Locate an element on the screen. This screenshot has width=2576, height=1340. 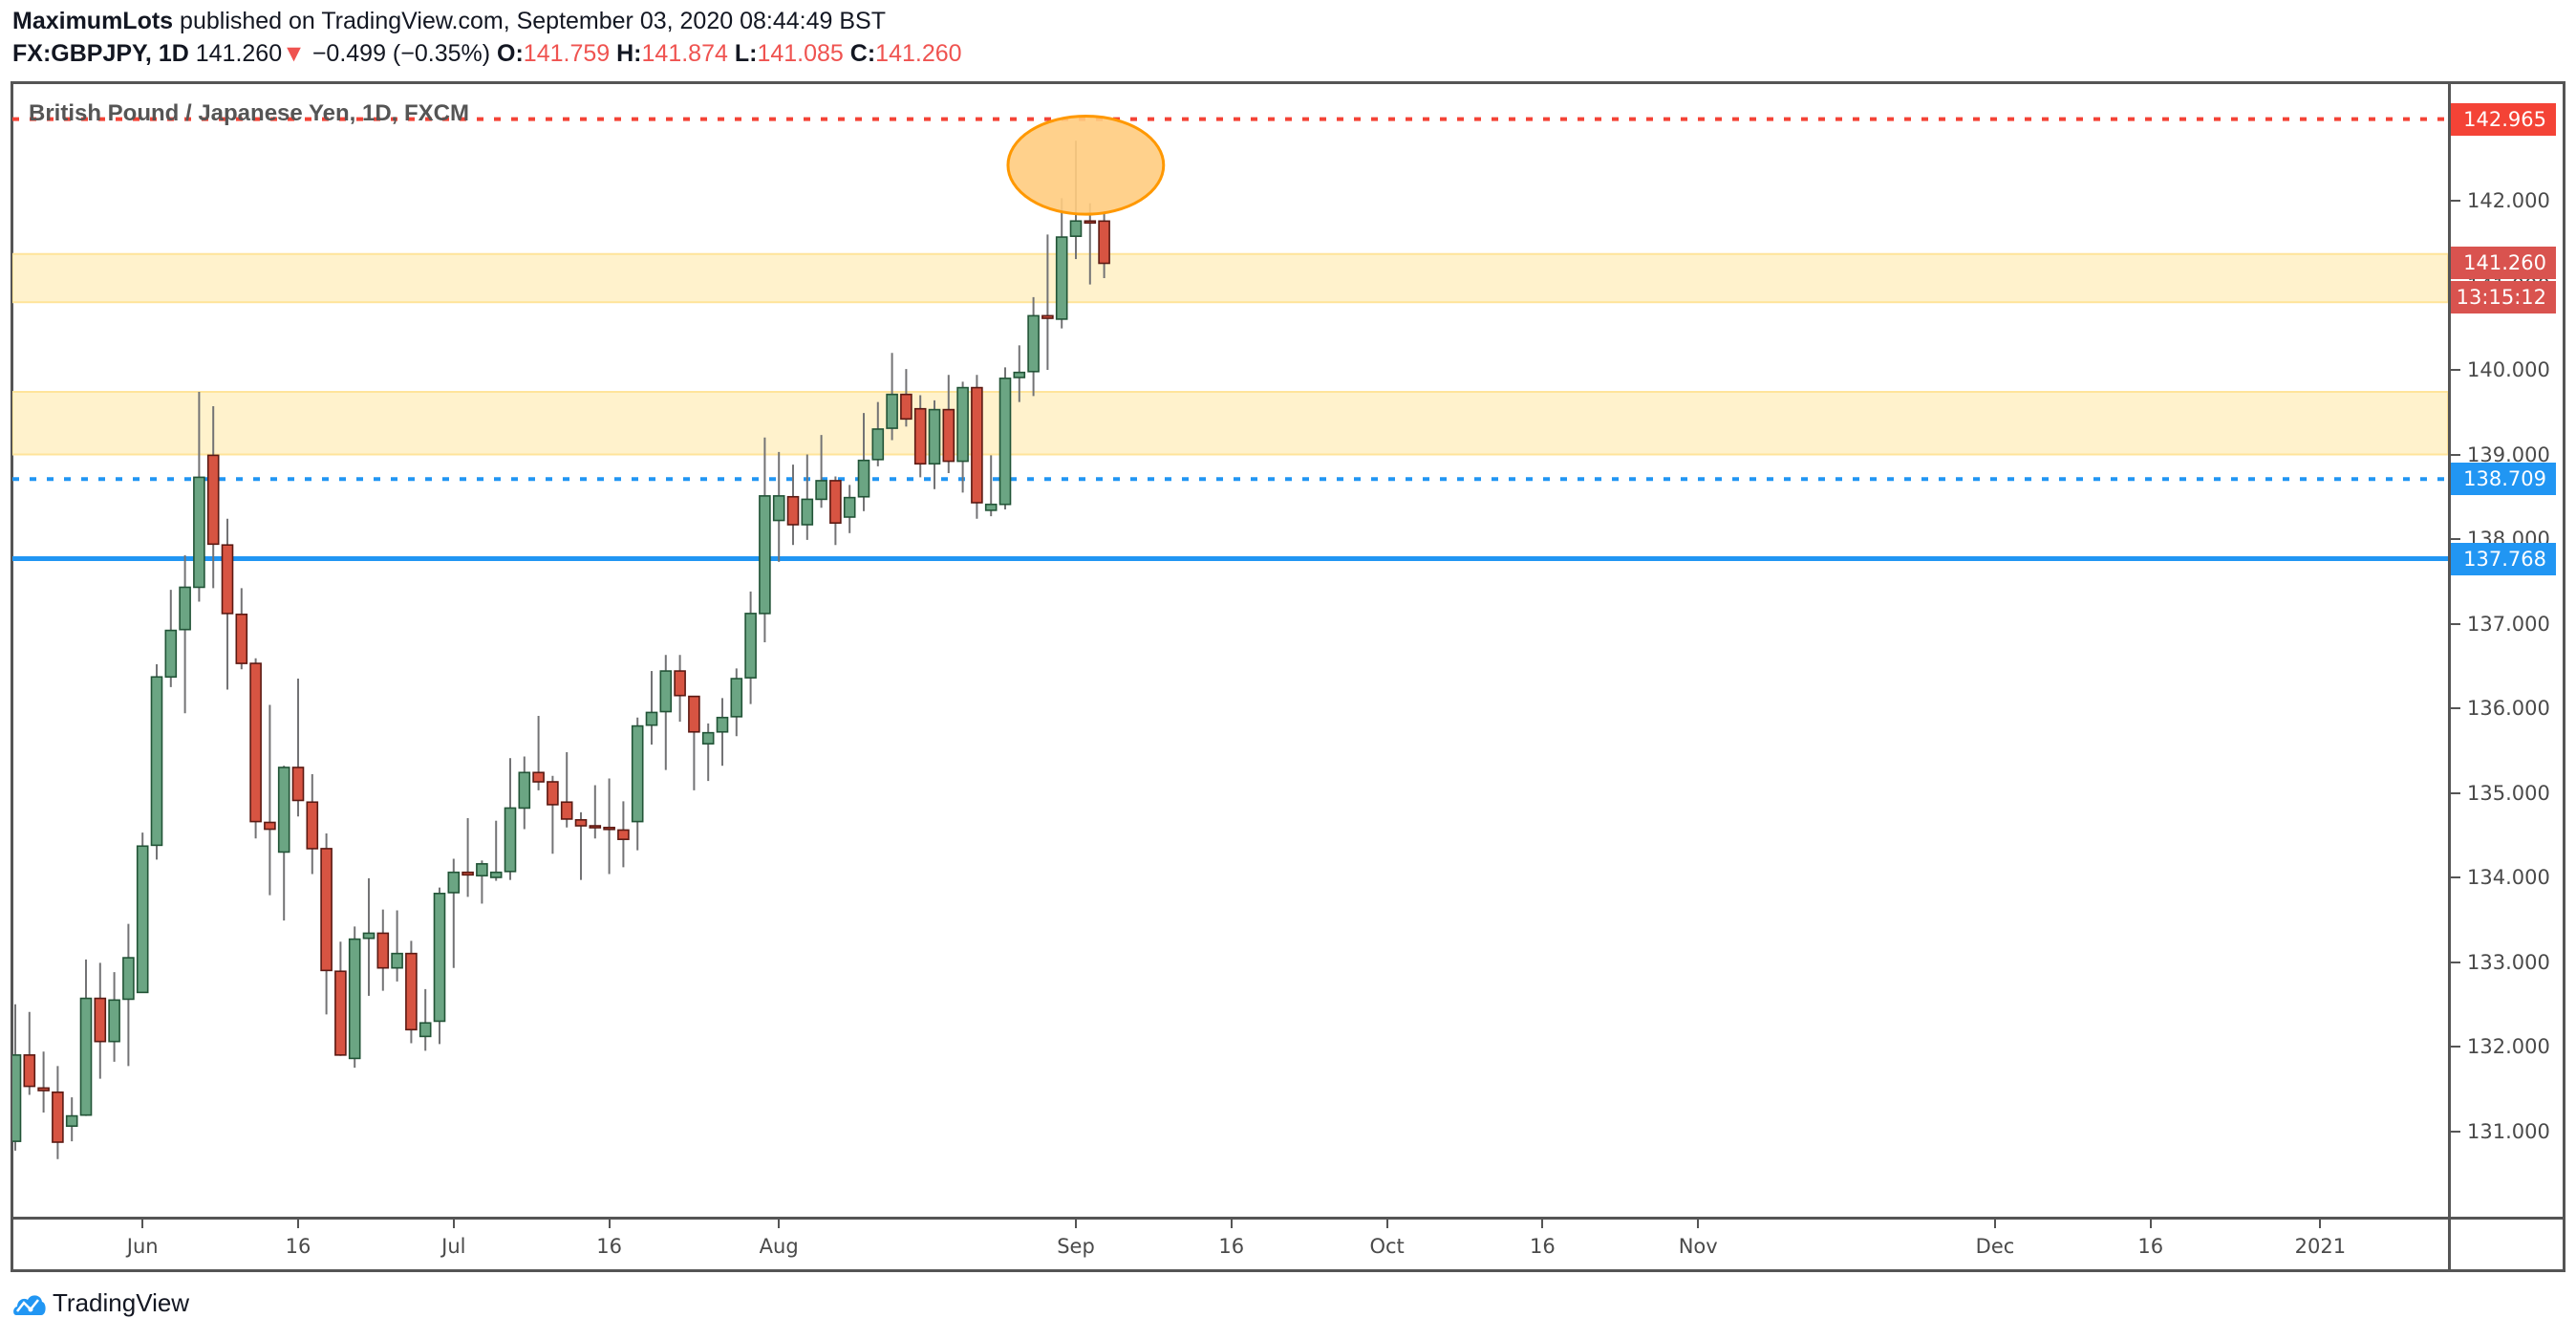
author-name: MaximumLots is located at coordinates (93, 21).